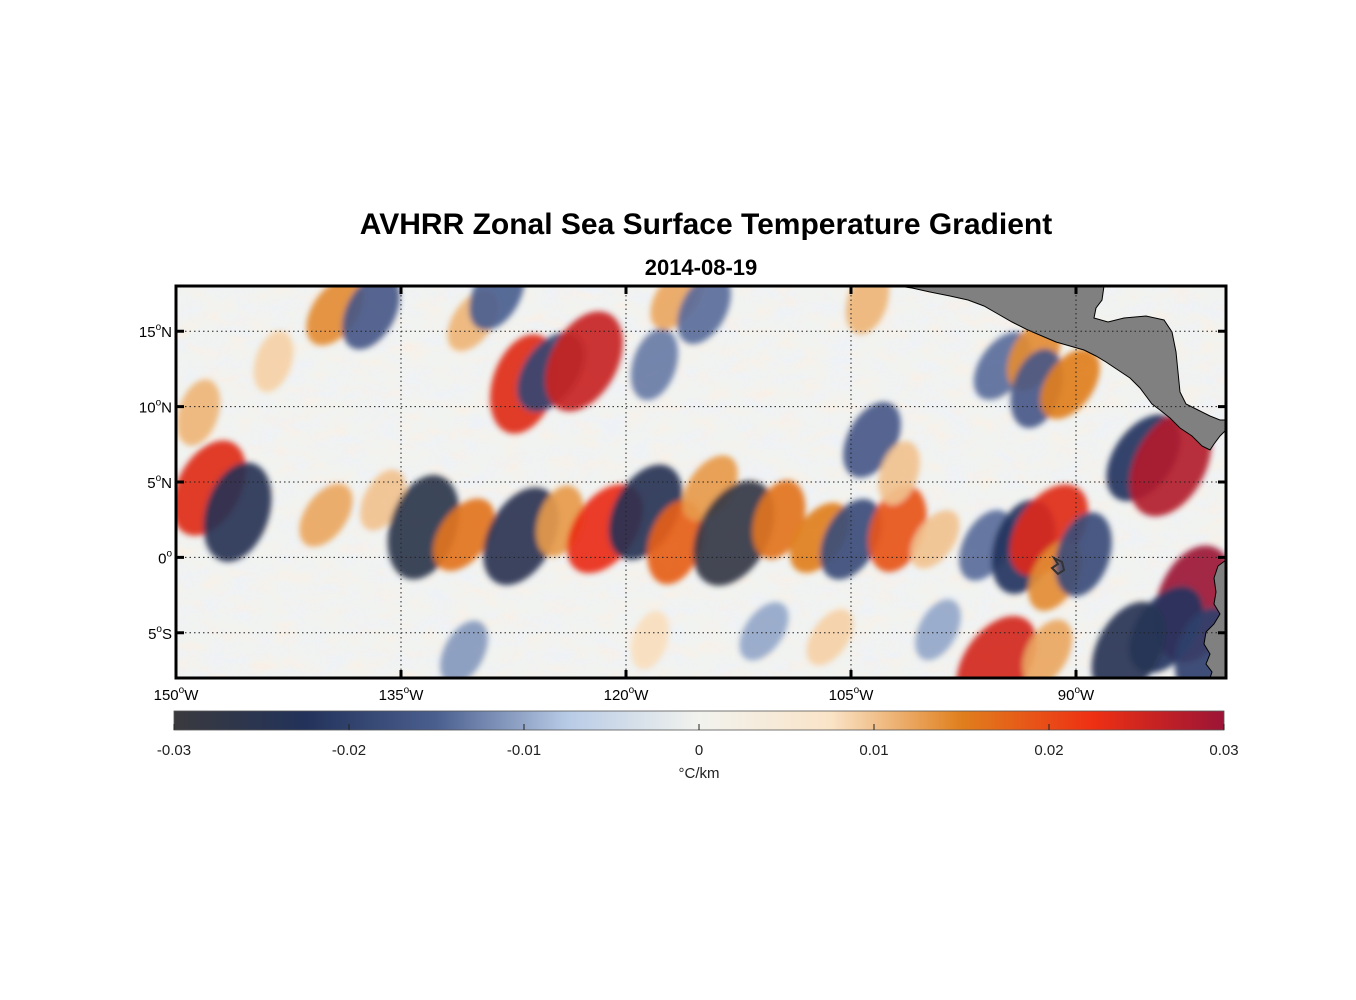 The width and height of the screenshot is (1356, 1000). I want to click on land-central-america, so click(1061, 368).